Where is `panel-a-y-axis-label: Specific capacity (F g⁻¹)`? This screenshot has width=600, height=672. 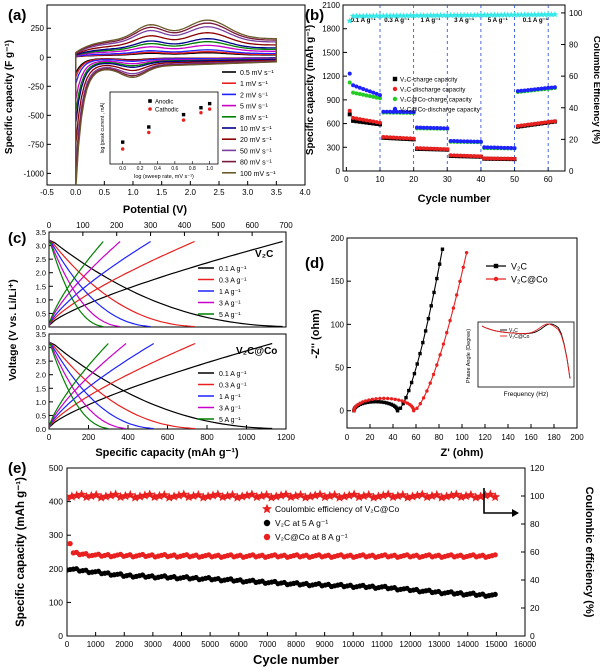 panel-a-y-axis-label: Specific capacity (F g⁻¹) is located at coordinates (9, 97).